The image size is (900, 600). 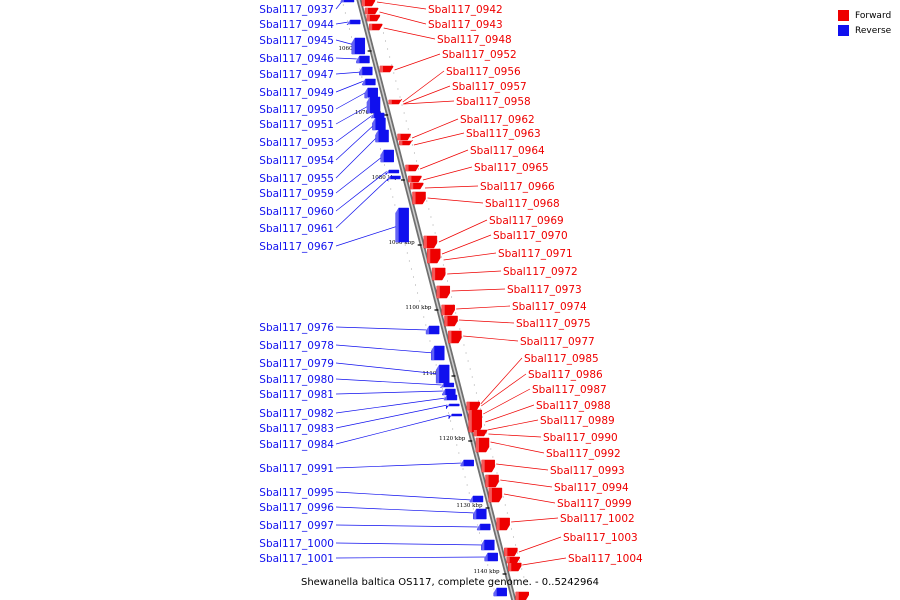 I want to click on reverse-gene-label: Sbal117_1001, so click(x=296, y=559).